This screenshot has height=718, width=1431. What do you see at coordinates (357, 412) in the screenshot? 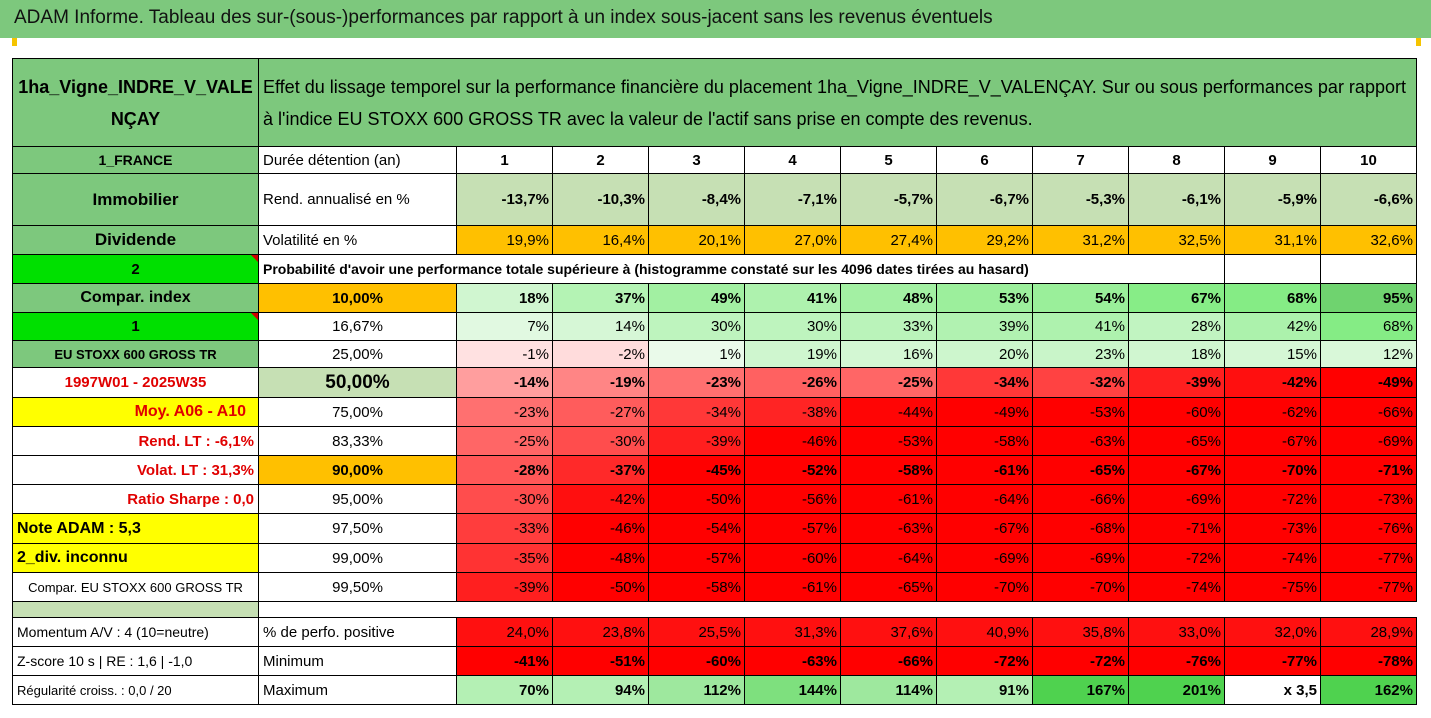
I see `threshold-cell: 75,00%` at bounding box center [357, 412].